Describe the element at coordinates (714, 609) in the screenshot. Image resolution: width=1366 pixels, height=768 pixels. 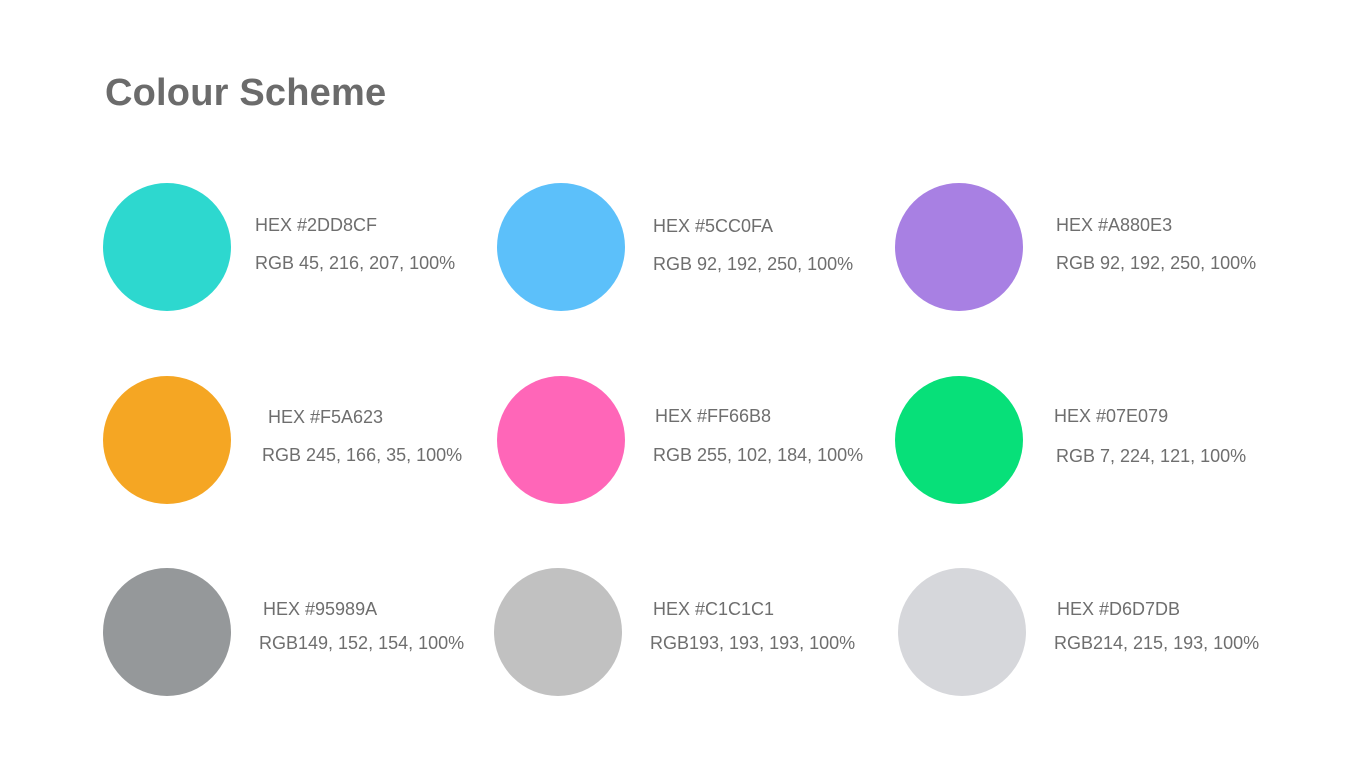
I see `hex-label: HEX #C1C1C1` at that location.